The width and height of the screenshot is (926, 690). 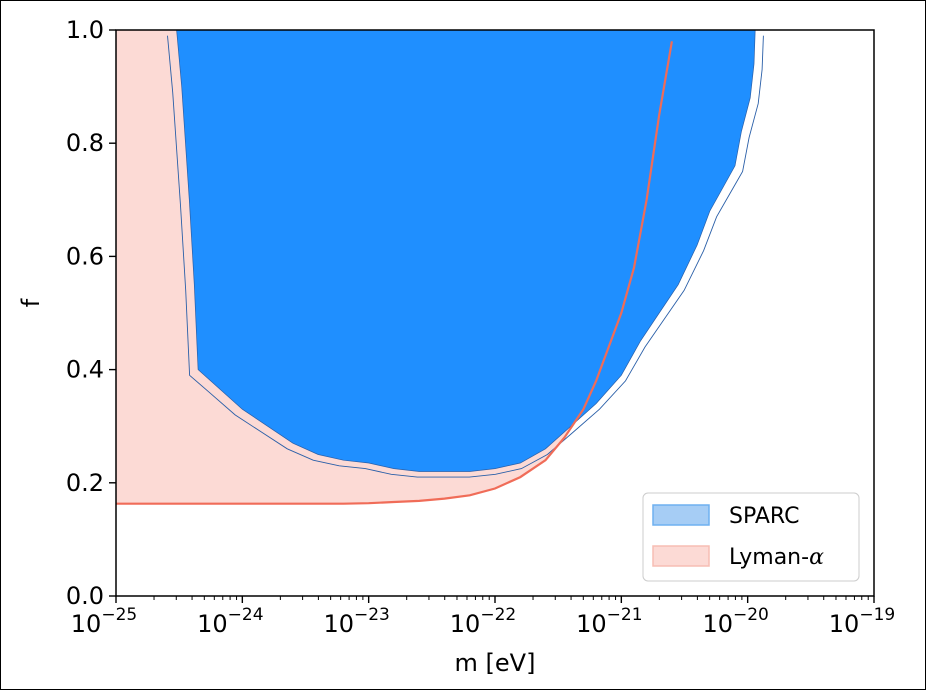 What do you see at coordinates (85, 143) in the screenshot?
I see `y-tick-label: 0.8` at bounding box center [85, 143].